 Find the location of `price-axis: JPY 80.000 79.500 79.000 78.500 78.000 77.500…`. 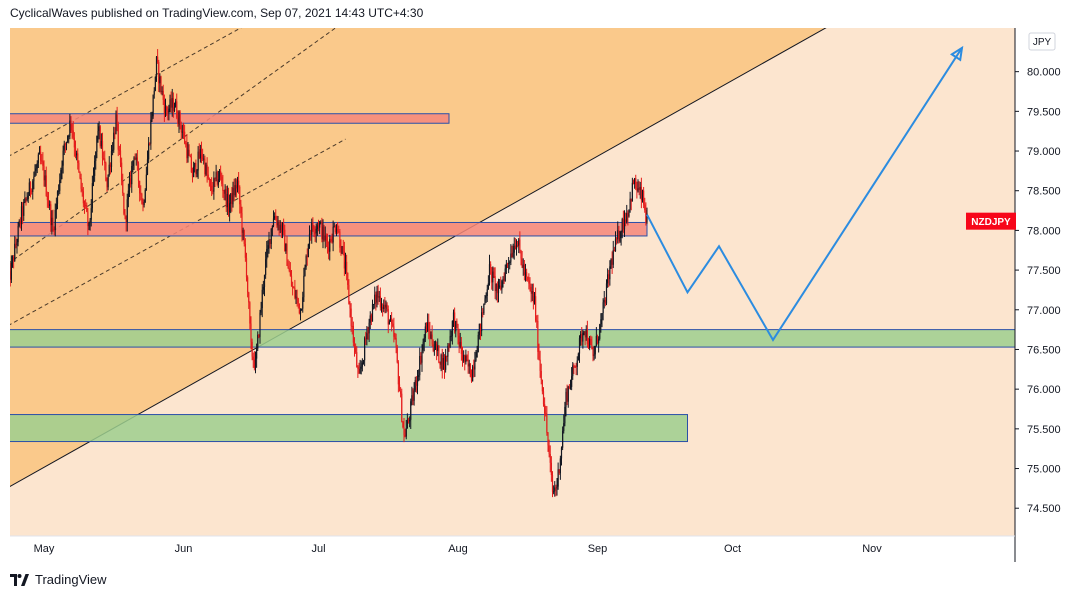

price-axis: JPY 80.000 79.500 79.000 78.500 78.000 77.500… is located at coordinates (1013, 295).